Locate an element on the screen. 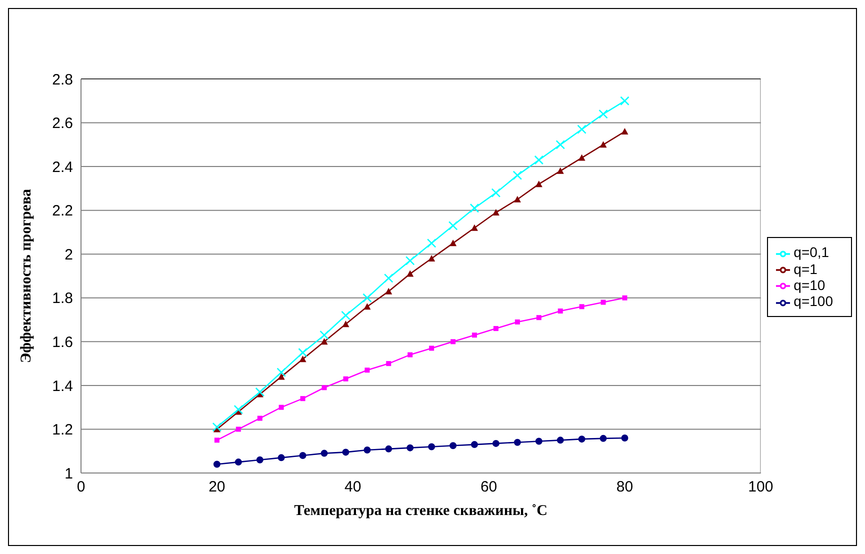 The height and width of the screenshot is (554, 865). y-tick-label: 2 is located at coordinates (68, 255).